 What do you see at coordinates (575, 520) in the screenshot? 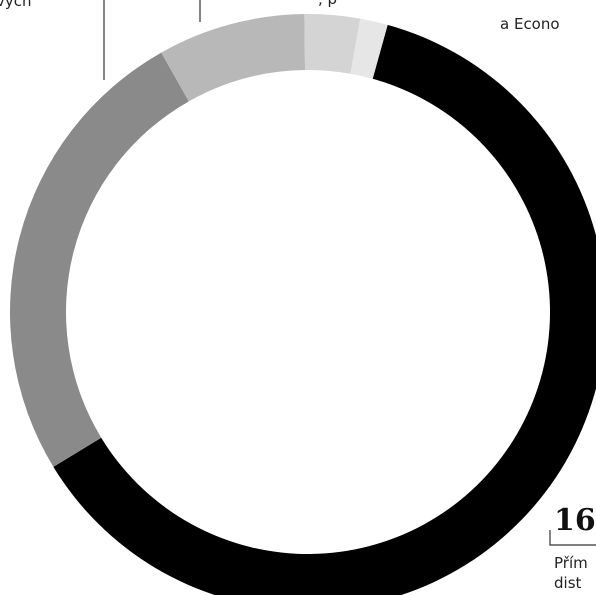
I see `big-number: 16` at bounding box center [575, 520].